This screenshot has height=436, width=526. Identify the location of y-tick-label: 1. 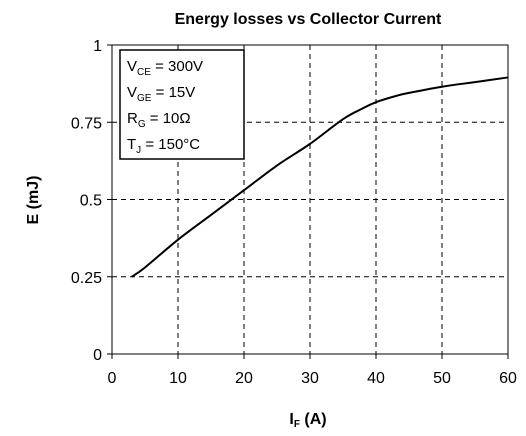
(97, 46).